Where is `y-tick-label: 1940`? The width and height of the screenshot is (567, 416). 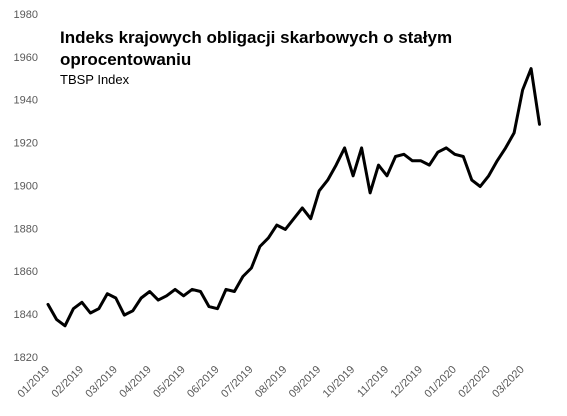 y-tick-label: 1940 is located at coordinates (26, 101).